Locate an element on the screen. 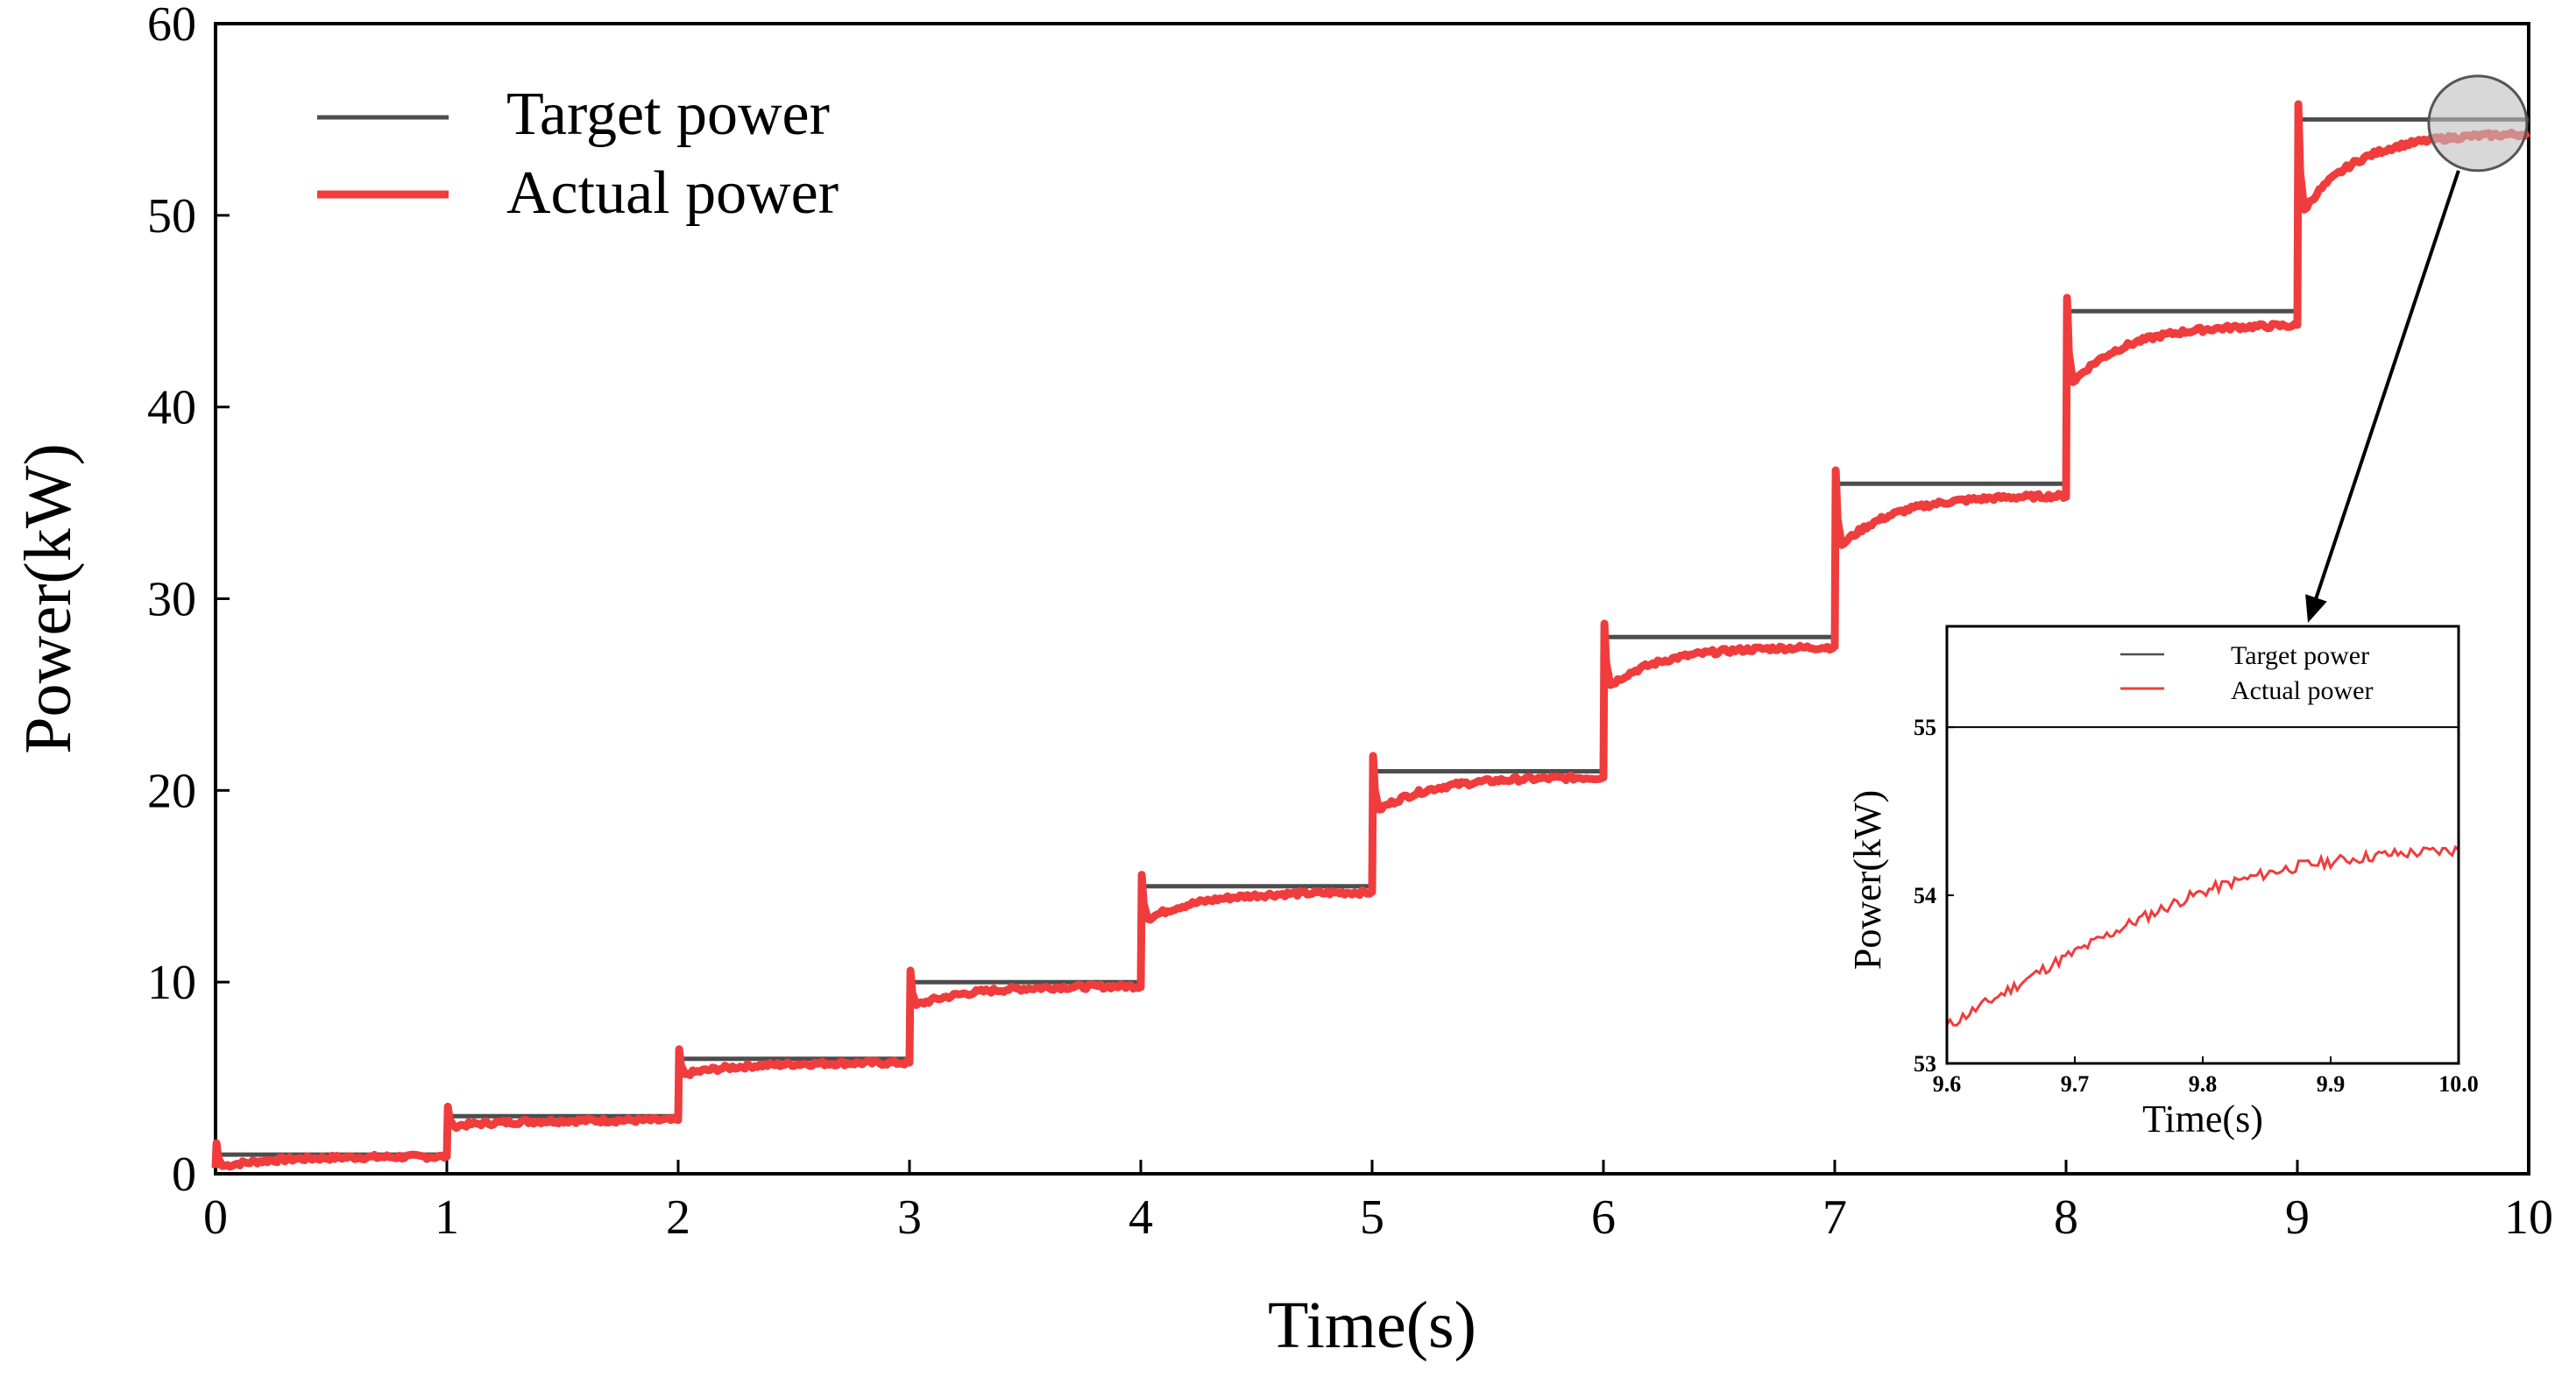 Image resolution: width=2576 pixels, height=1377 pixels. x-tick-label: 6 is located at coordinates (1603, 1218).